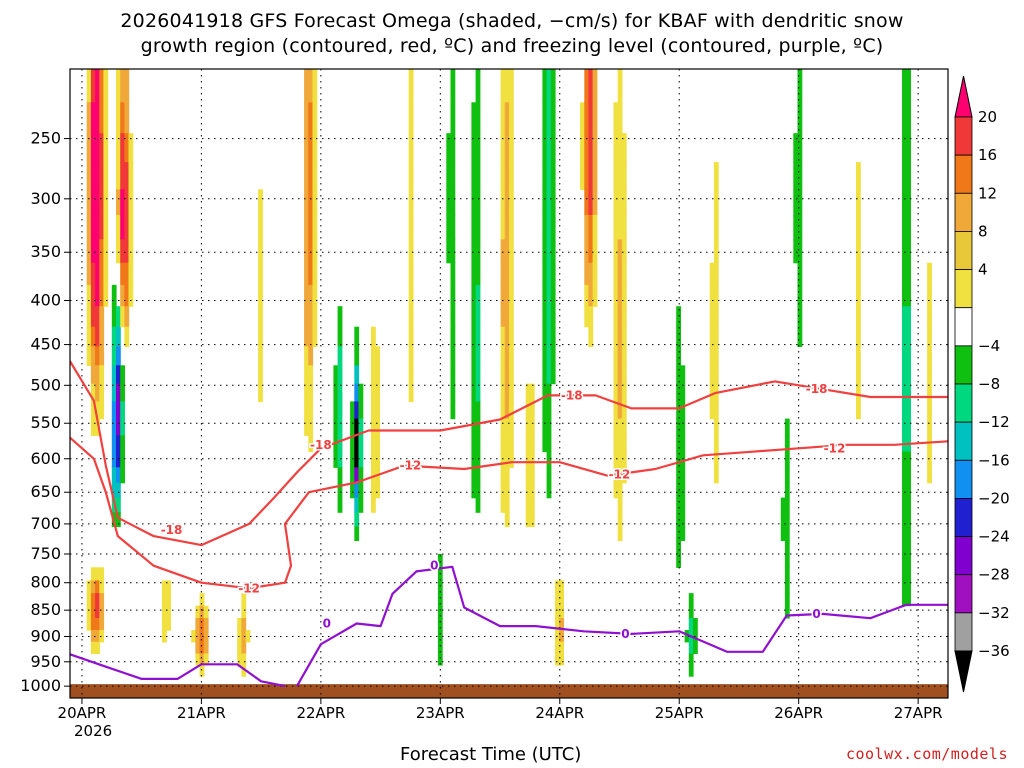  I want to click on credit-link: coolwx.com/models, so click(926, 754).